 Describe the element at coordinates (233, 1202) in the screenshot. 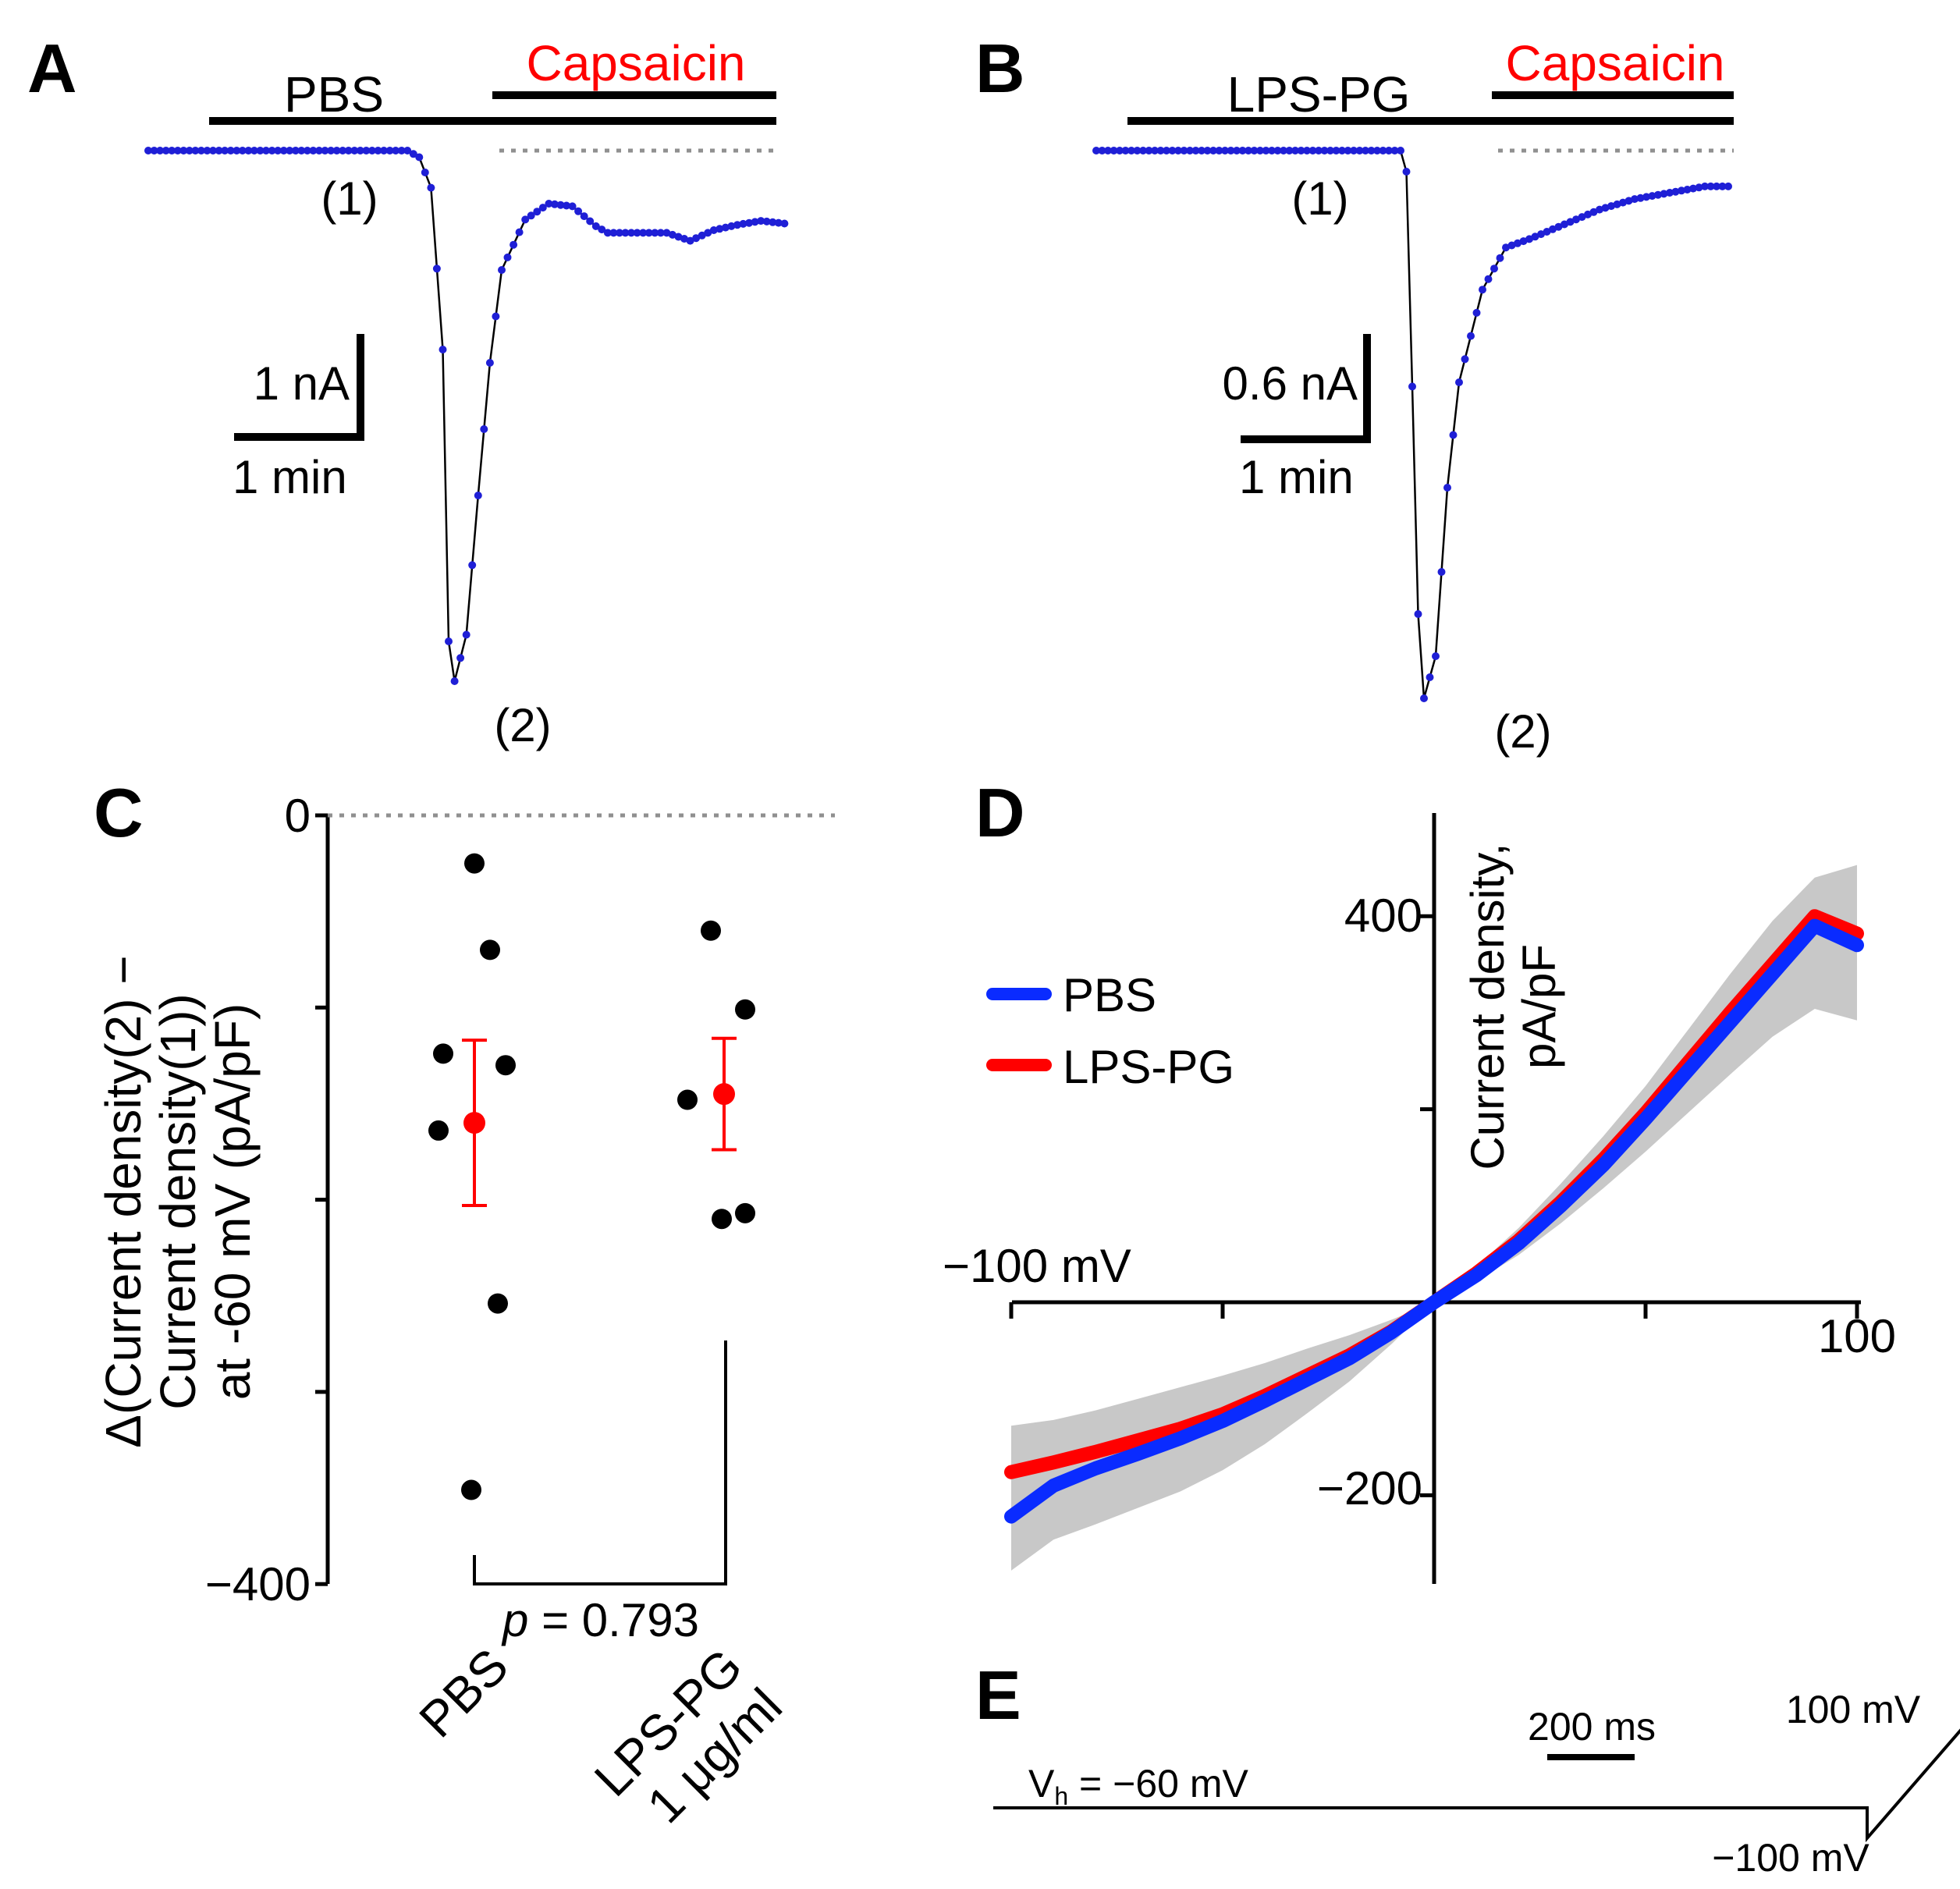

I see `y-label-line-3: at -60 mV (pA/pF)` at that location.